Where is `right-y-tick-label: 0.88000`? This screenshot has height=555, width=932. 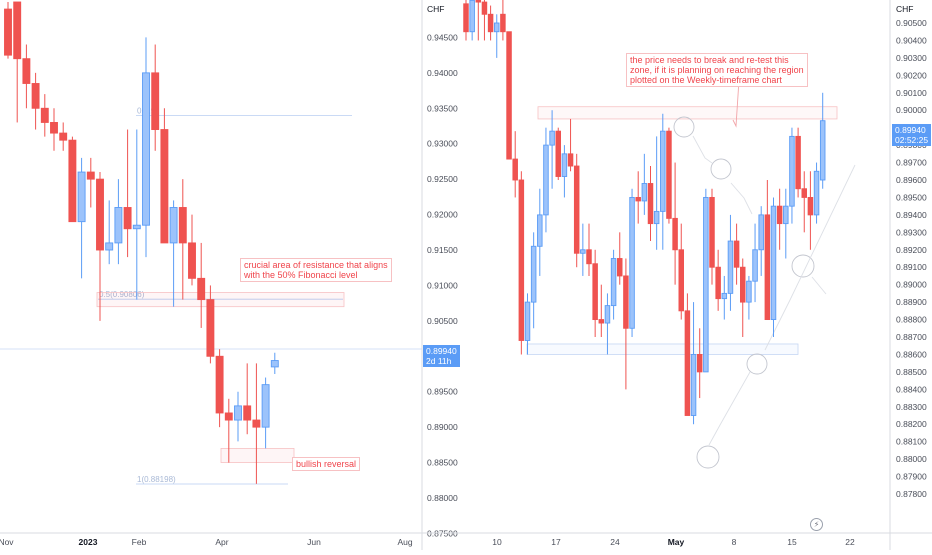
right-y-tick-label: 0.88000 is located at coordinates (911, 459).